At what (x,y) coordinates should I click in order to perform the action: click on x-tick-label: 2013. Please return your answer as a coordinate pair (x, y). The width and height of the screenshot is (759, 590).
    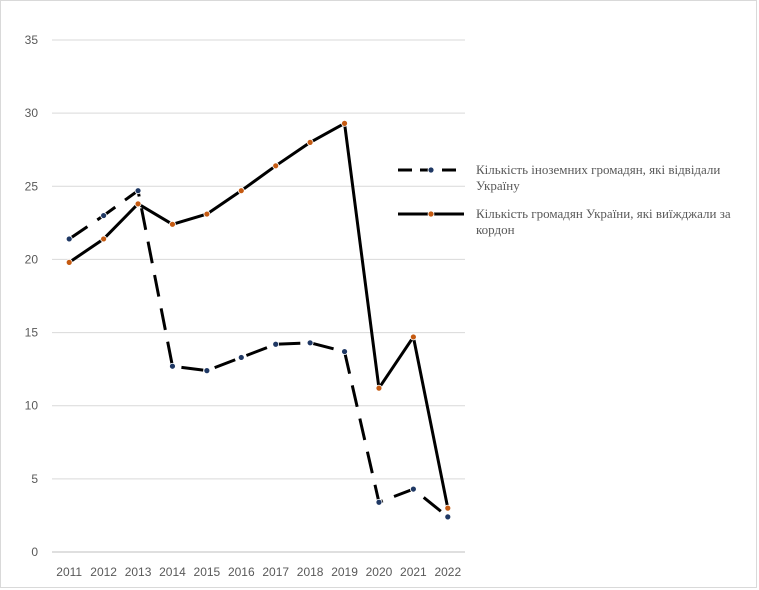
    Looking at the image, I should click on (138, 572).